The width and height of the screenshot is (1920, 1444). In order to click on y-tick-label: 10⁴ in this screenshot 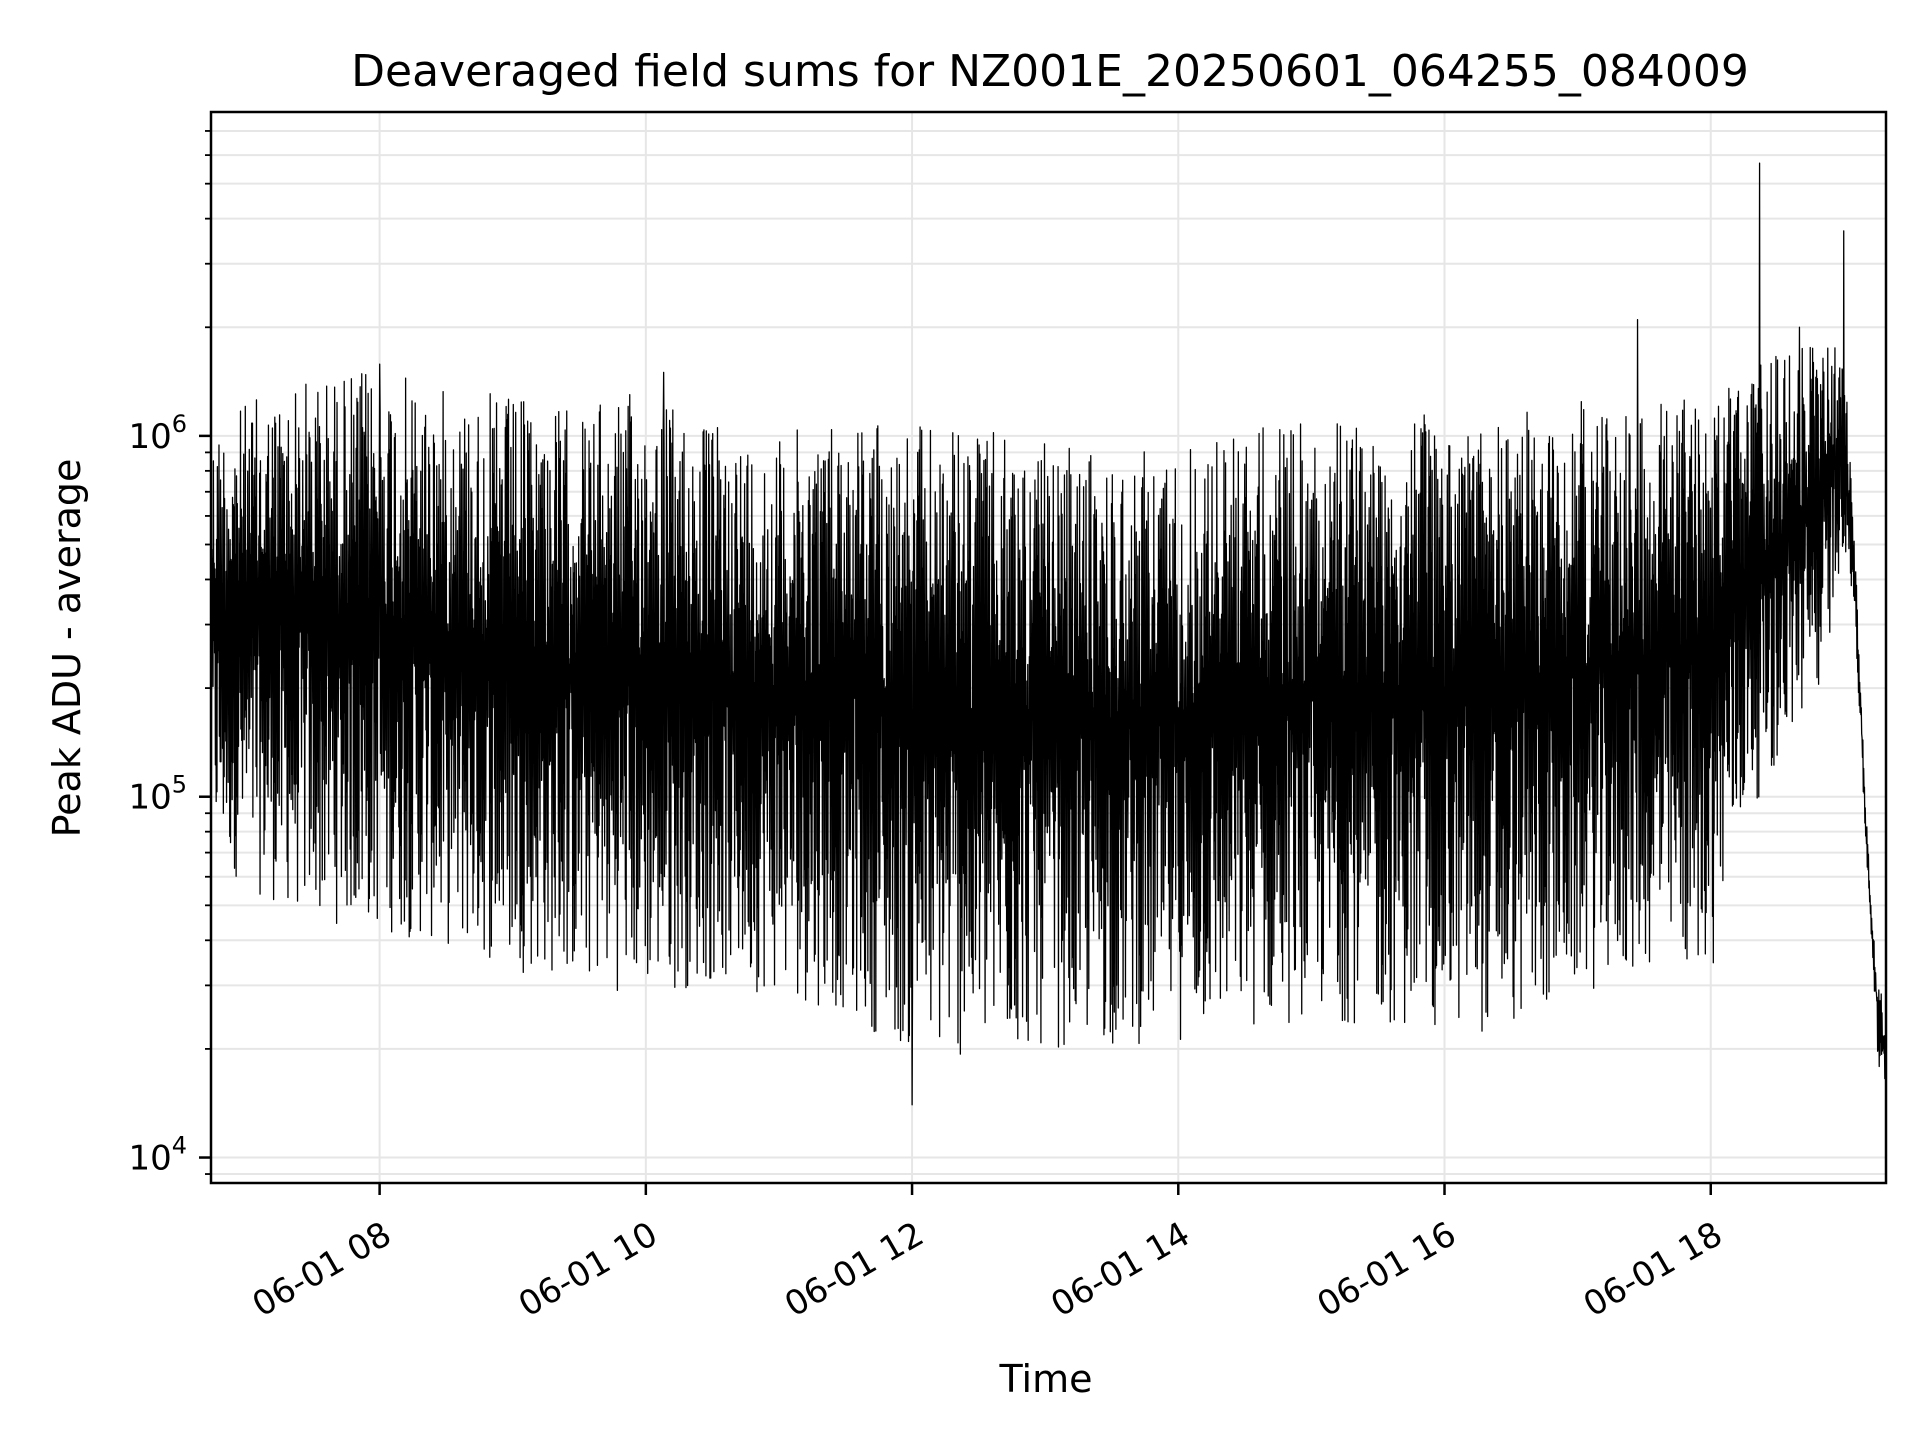, I will do `click(157, 1155)`.